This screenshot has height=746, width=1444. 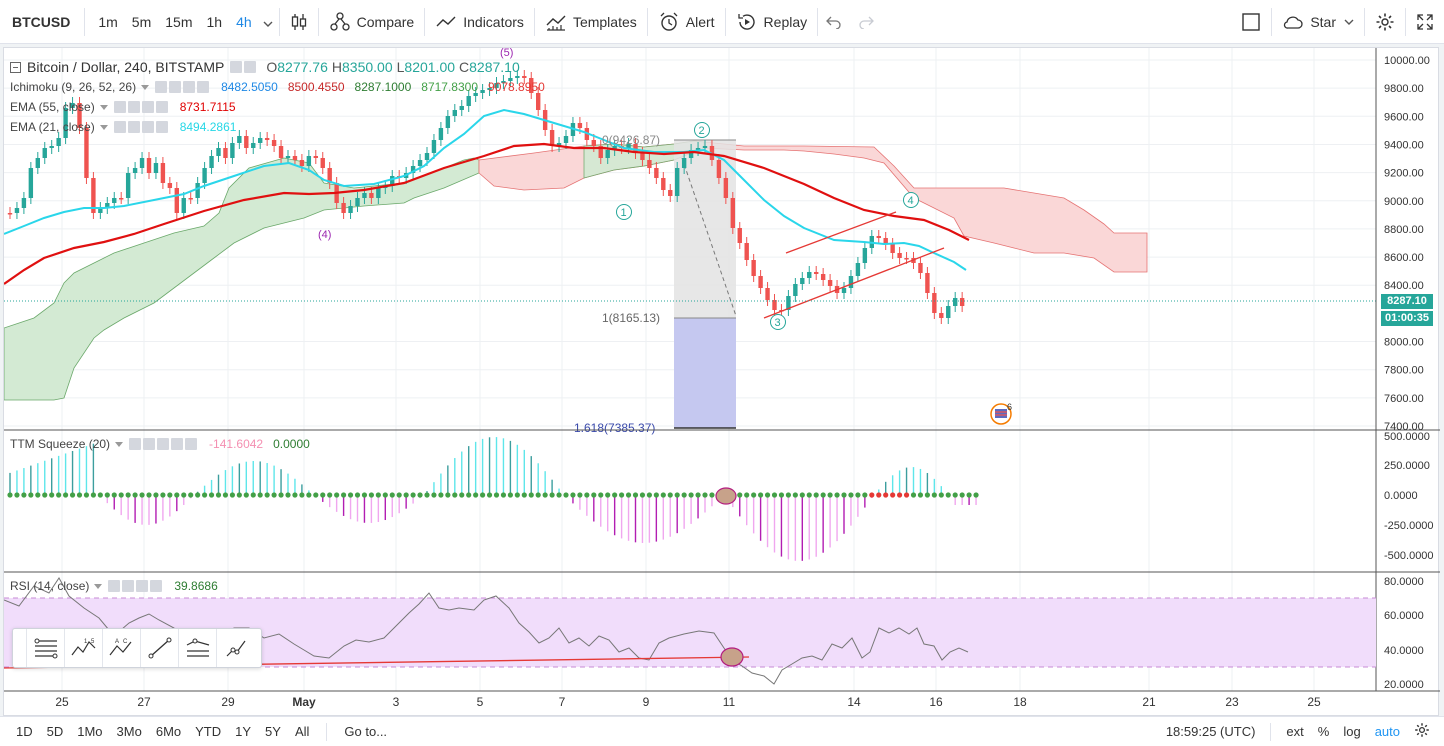 What do you see at coordinates (243, 731) in the screenshot?
I see `range-1y: 1Y` at bounding box center [243, 731].